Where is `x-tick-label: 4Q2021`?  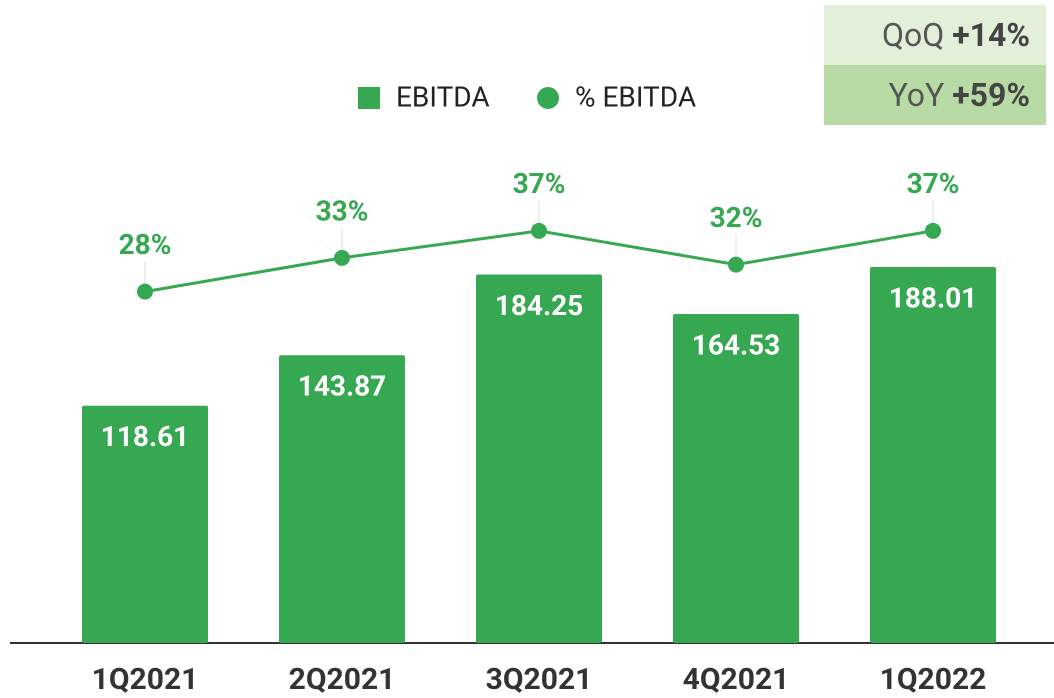
x-tick-label: 4Q2021 is located at coordinates (736, 679).